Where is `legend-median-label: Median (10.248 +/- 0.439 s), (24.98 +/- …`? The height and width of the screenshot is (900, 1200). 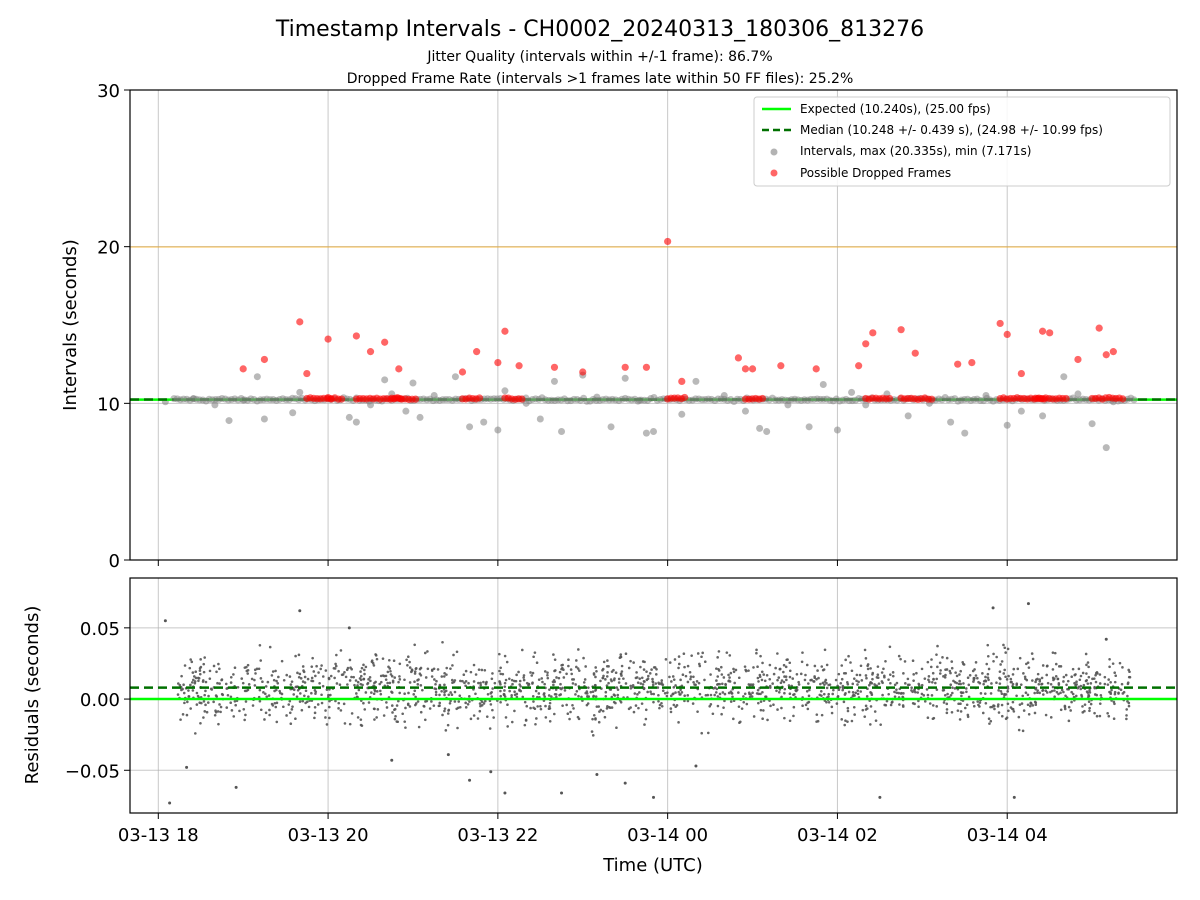
legend-median-label: Median (10.248 +/- 0.439 s), (24.98 +/- … is located at coordinates (951, 130).